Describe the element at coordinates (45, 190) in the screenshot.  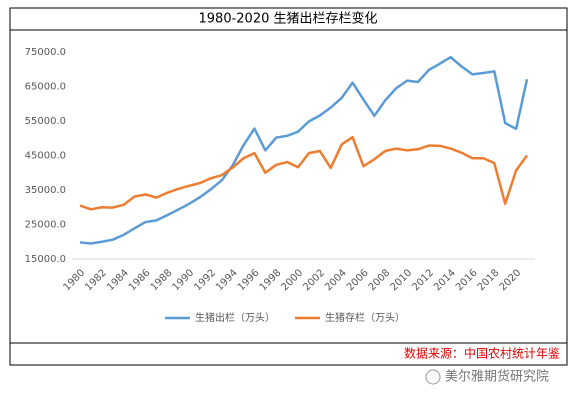
I see `y-tick-label: 35000.0` at that location.